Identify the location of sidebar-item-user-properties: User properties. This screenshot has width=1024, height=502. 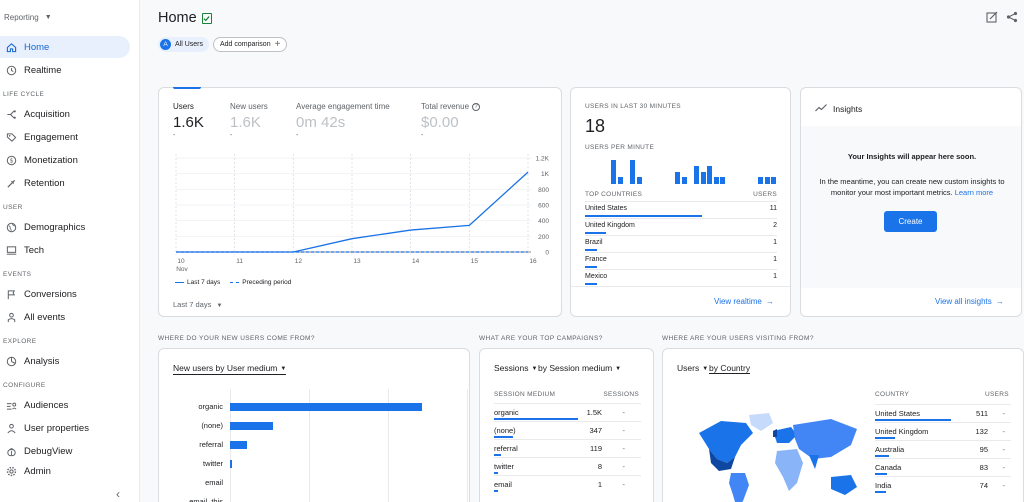
(65, 428).